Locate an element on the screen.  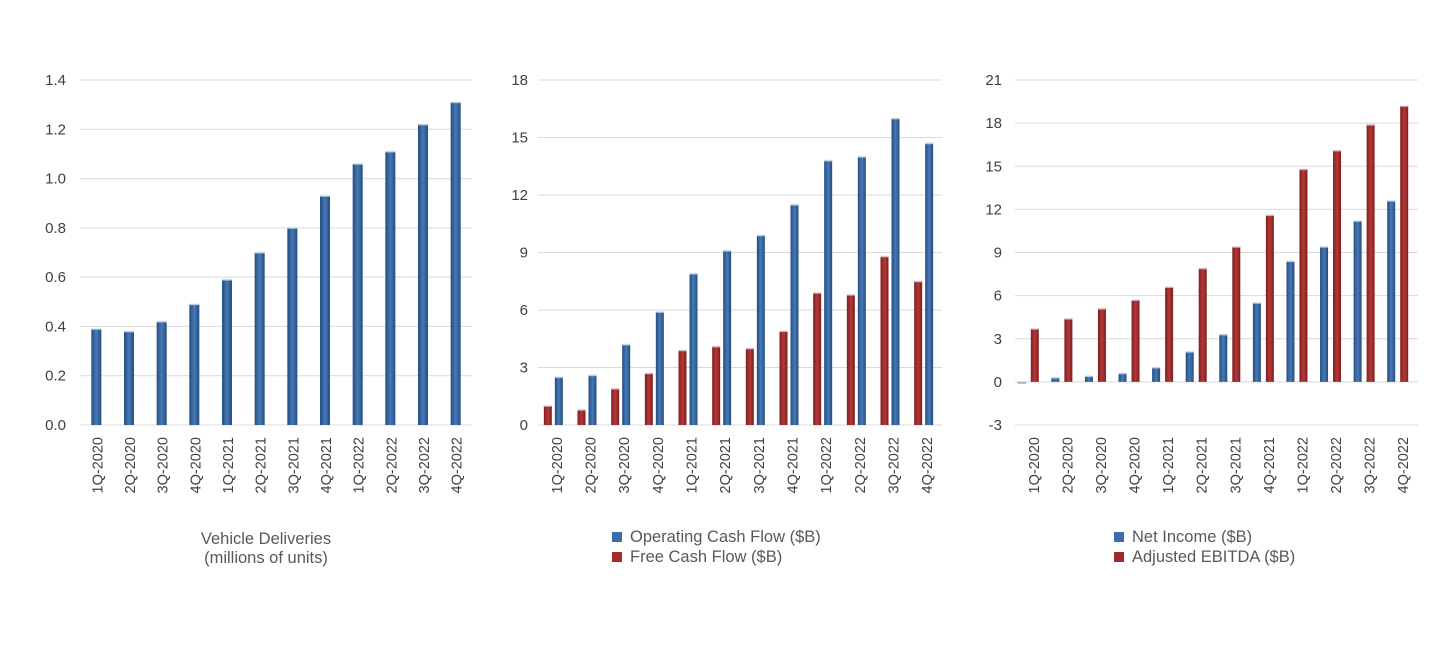
y-tick-label: 18 is located at coordinates (519, 80).